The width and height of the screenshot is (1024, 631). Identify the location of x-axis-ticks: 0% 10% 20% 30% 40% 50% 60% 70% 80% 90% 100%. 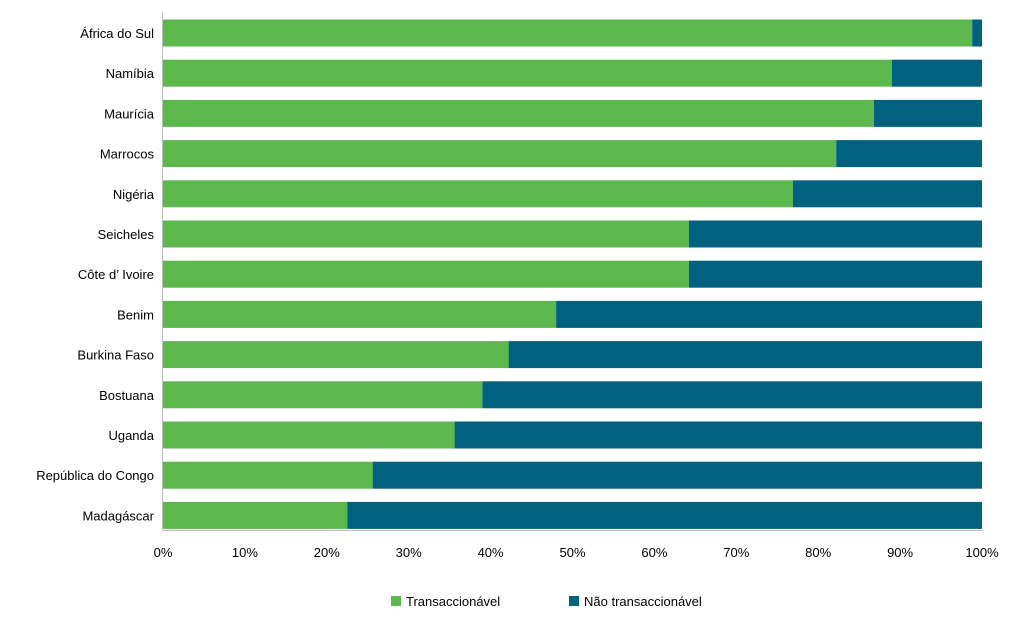
(576, 552).